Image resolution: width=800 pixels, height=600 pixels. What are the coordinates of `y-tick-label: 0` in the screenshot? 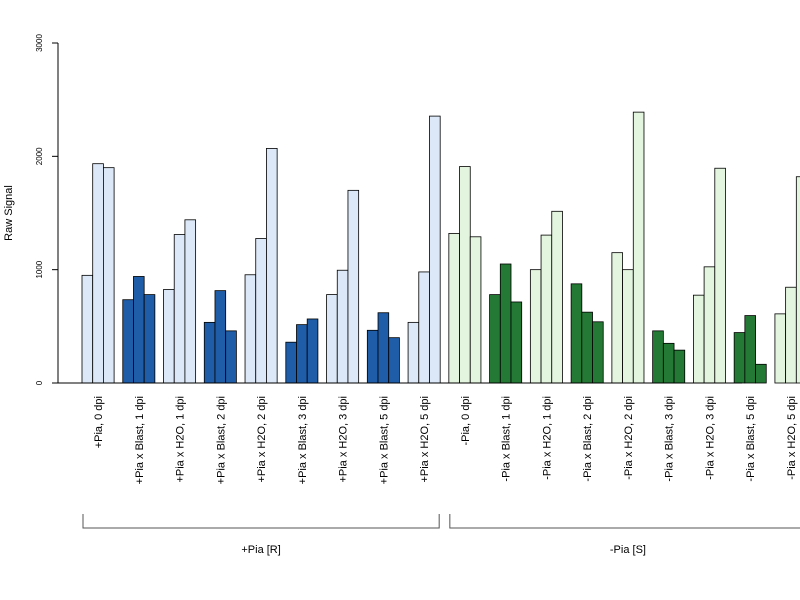 It's located at (39, 382).